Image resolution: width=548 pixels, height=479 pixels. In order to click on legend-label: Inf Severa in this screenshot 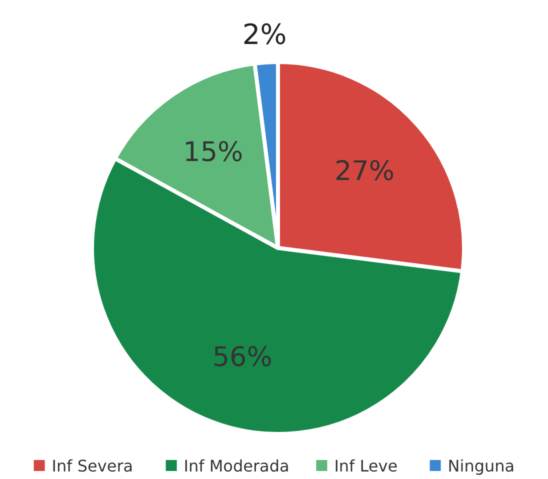, I will do `click(93, 466)`.